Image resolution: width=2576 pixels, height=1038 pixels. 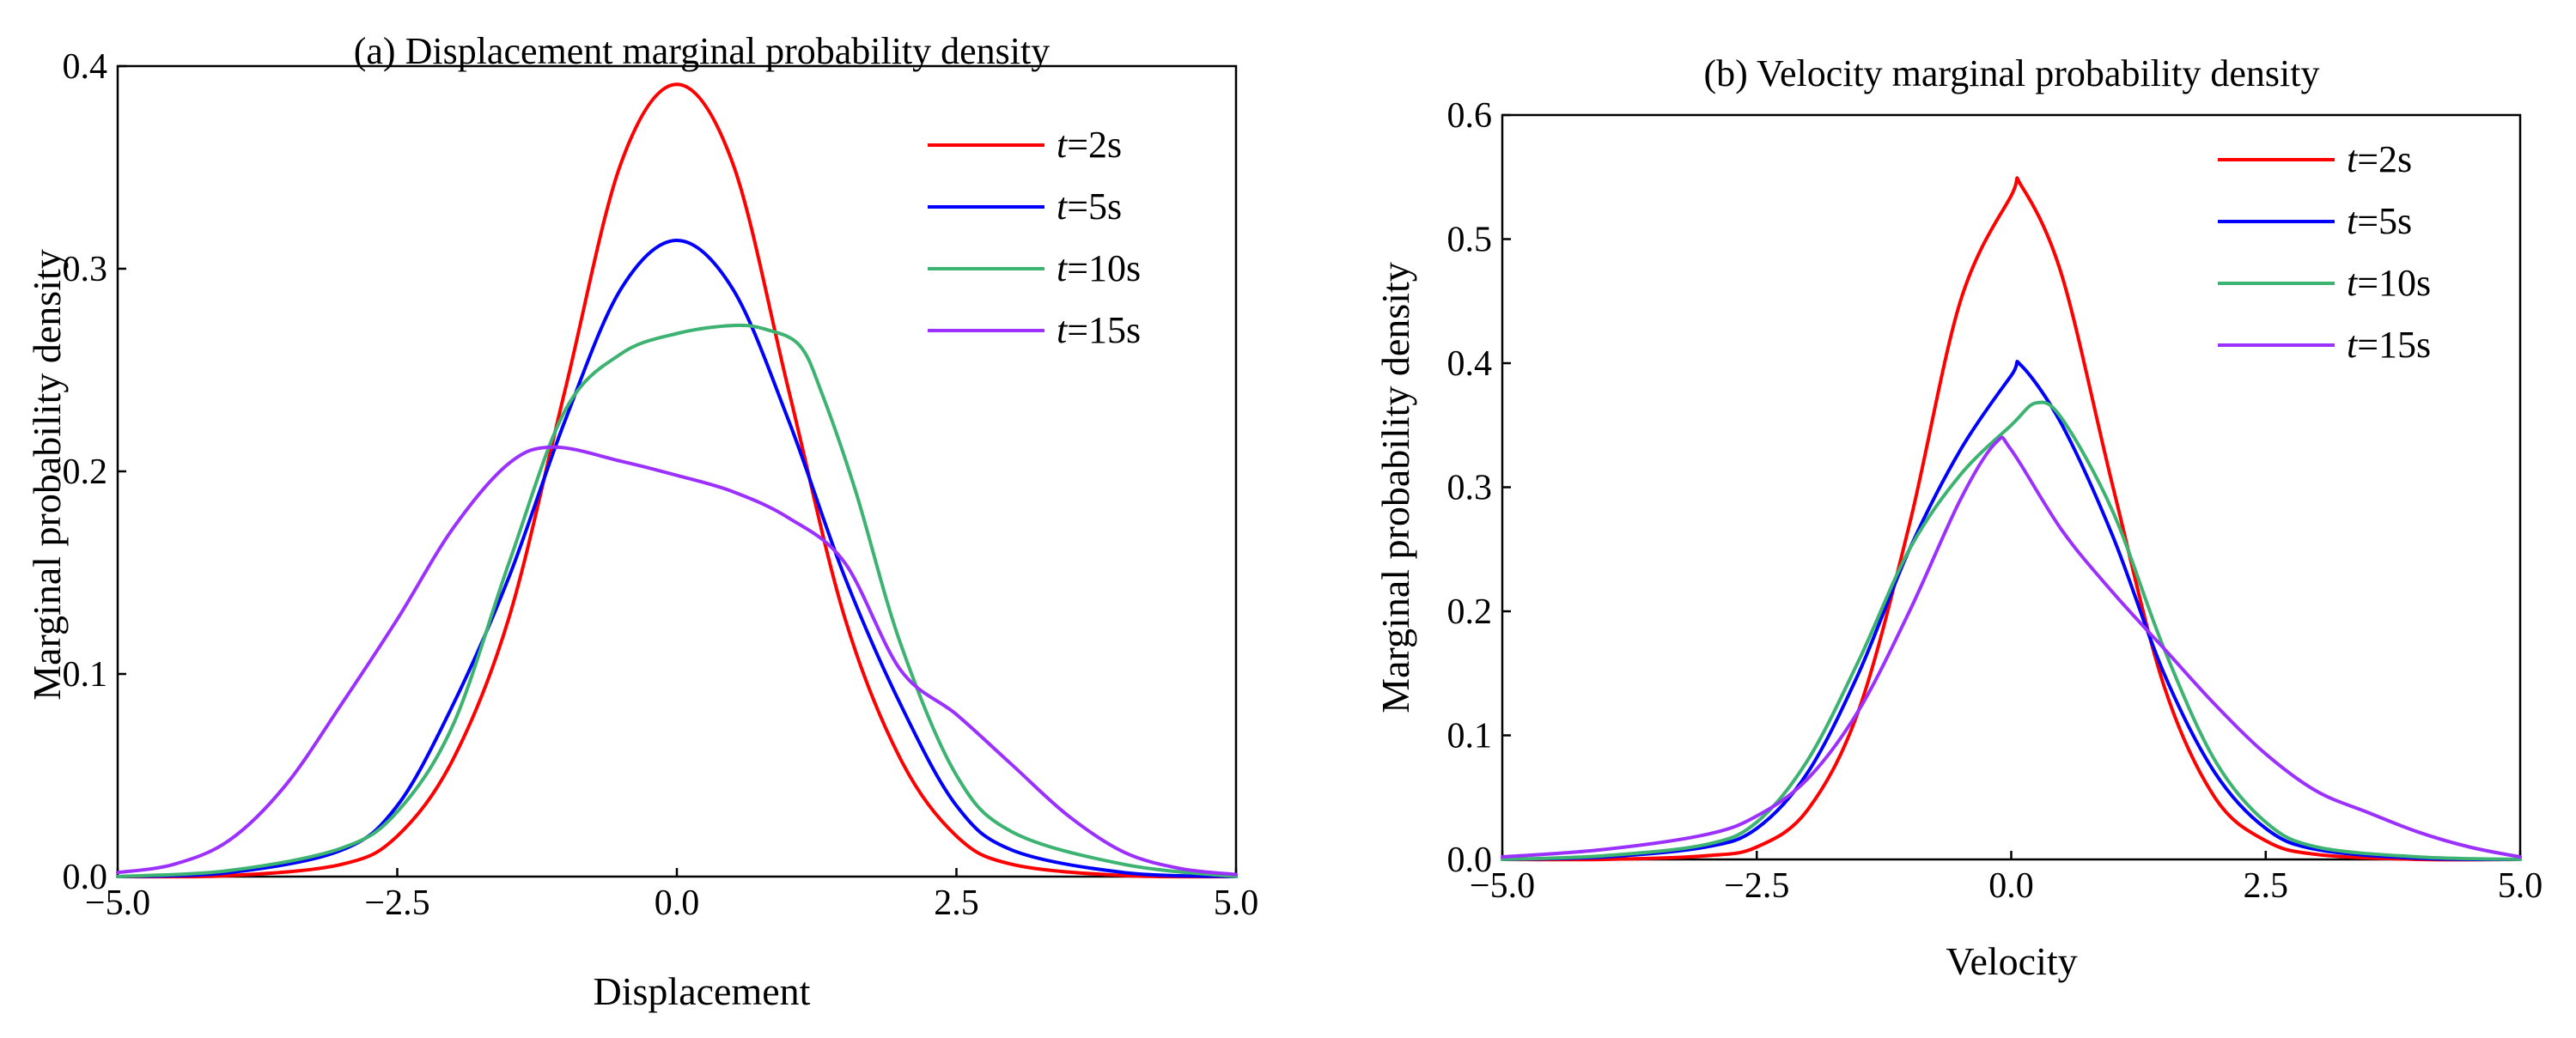 I want to click on y-tick-label: 0.5, so click(x=1470, y=240).